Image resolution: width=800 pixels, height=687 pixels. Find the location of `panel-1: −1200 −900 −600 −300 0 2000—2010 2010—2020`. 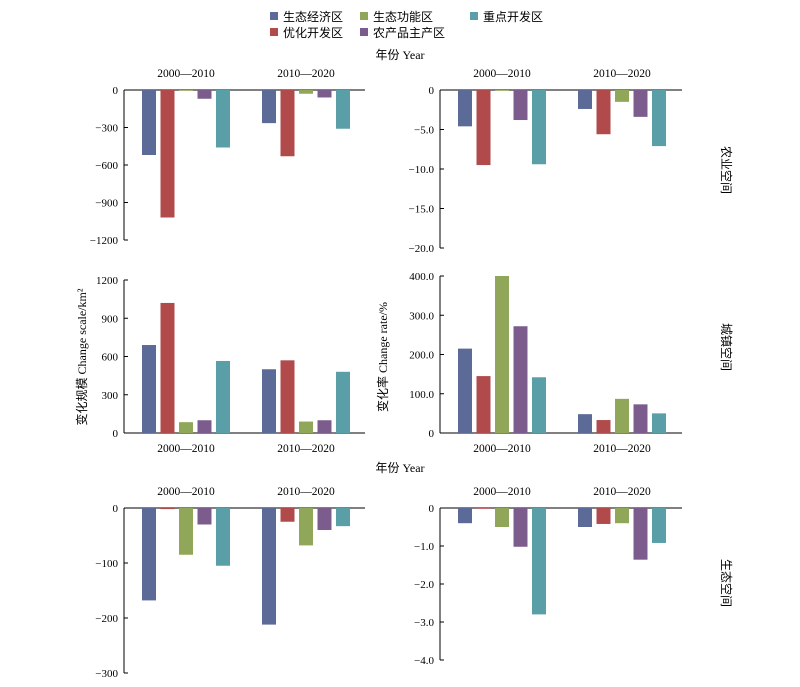

panel-1: −1200 −900 −600 −300 0 2000—2010 2010—2020 is located at coordinates (227, 157).